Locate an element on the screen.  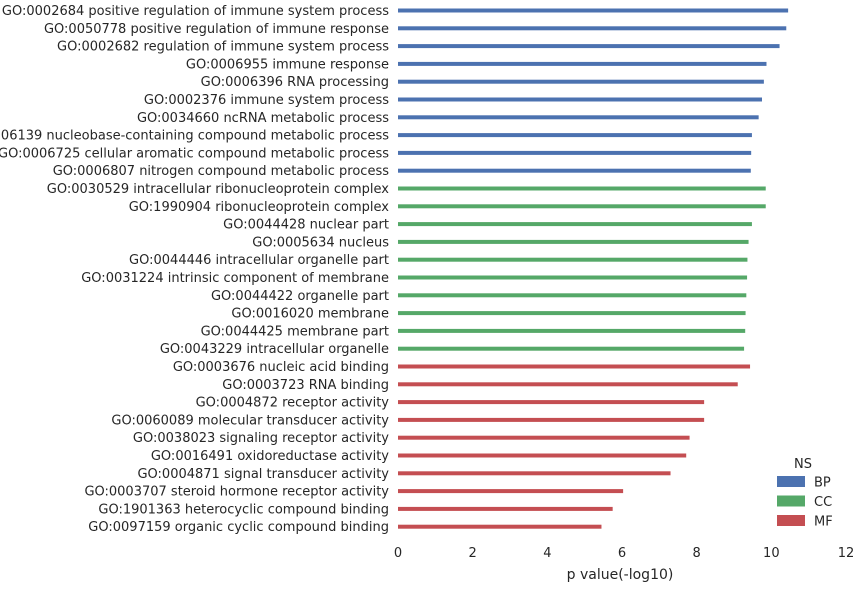
category-label: GO:0002376 immune system process is located at coordinates (266, 100).